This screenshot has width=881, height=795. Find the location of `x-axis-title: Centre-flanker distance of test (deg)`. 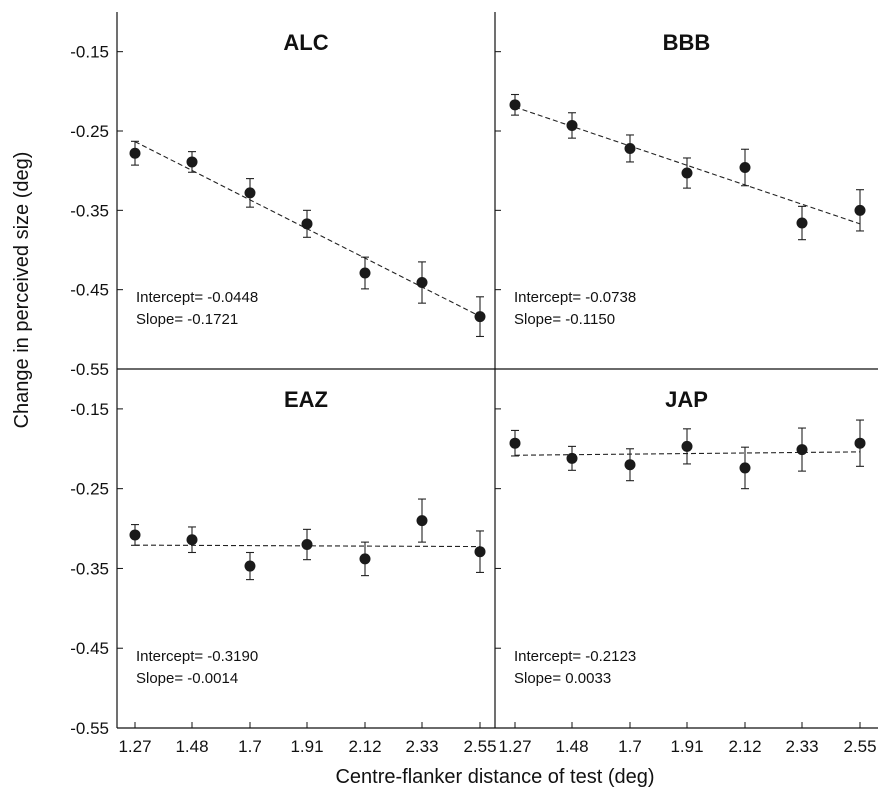

x-axis-title: Centre-flanker distance of test (deg) is located at coordinates (494, 777).